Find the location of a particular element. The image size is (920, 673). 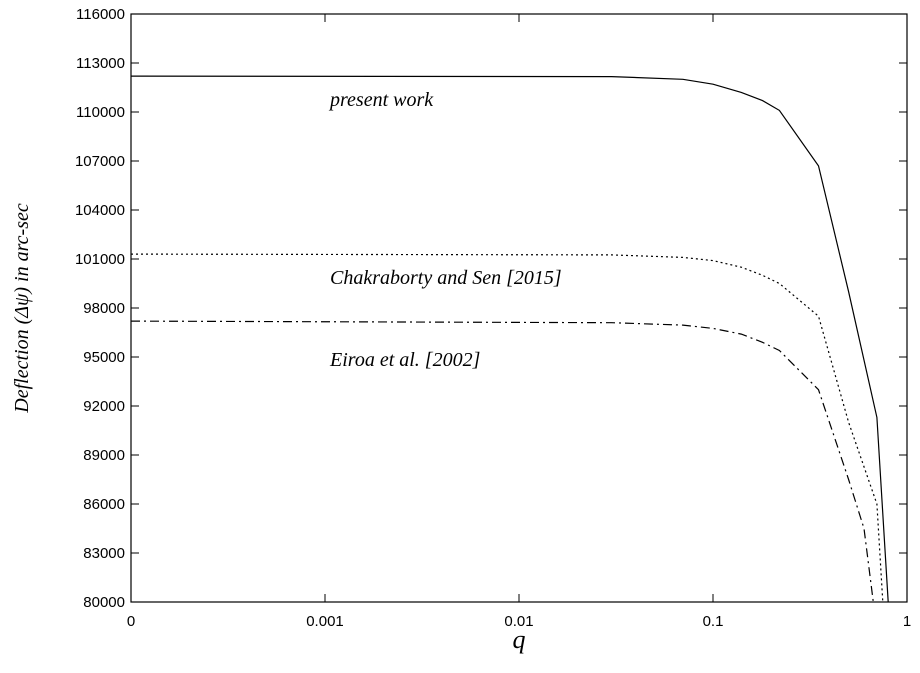

x-tick-label: 0.001 is located at coordinates (325, 621).